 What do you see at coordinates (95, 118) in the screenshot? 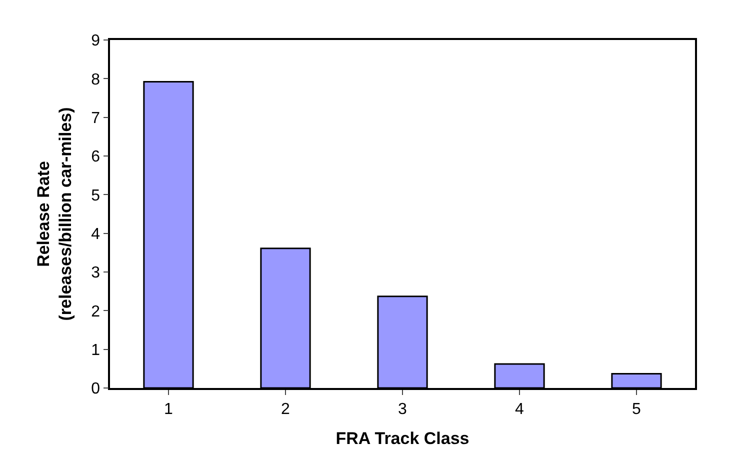
I see `y-tick-label: 7` at bounding box center [95, 118].